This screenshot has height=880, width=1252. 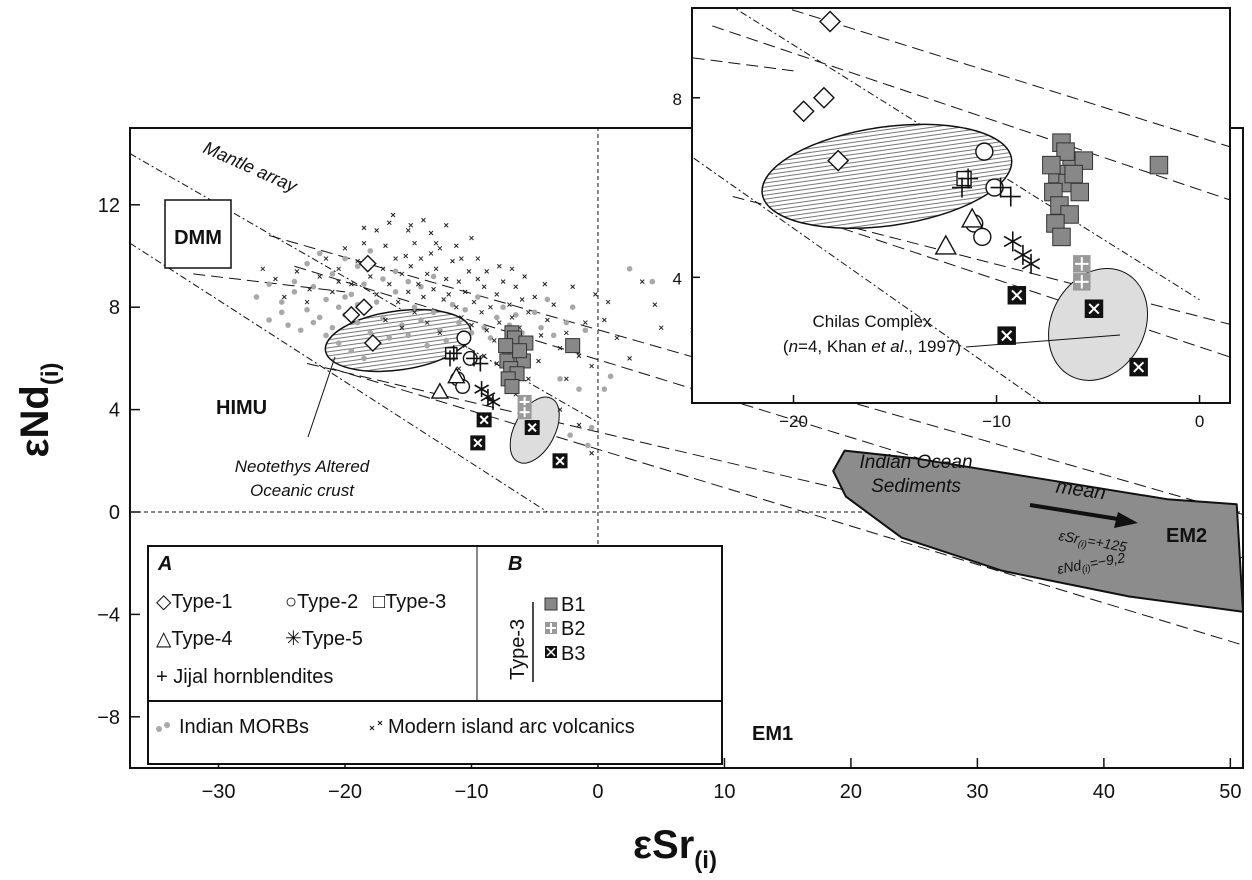 What do you see at coordinates (1098, 324) in the screenshot?
I see `chilas-ellipse` at bounding box center [1098, 324].